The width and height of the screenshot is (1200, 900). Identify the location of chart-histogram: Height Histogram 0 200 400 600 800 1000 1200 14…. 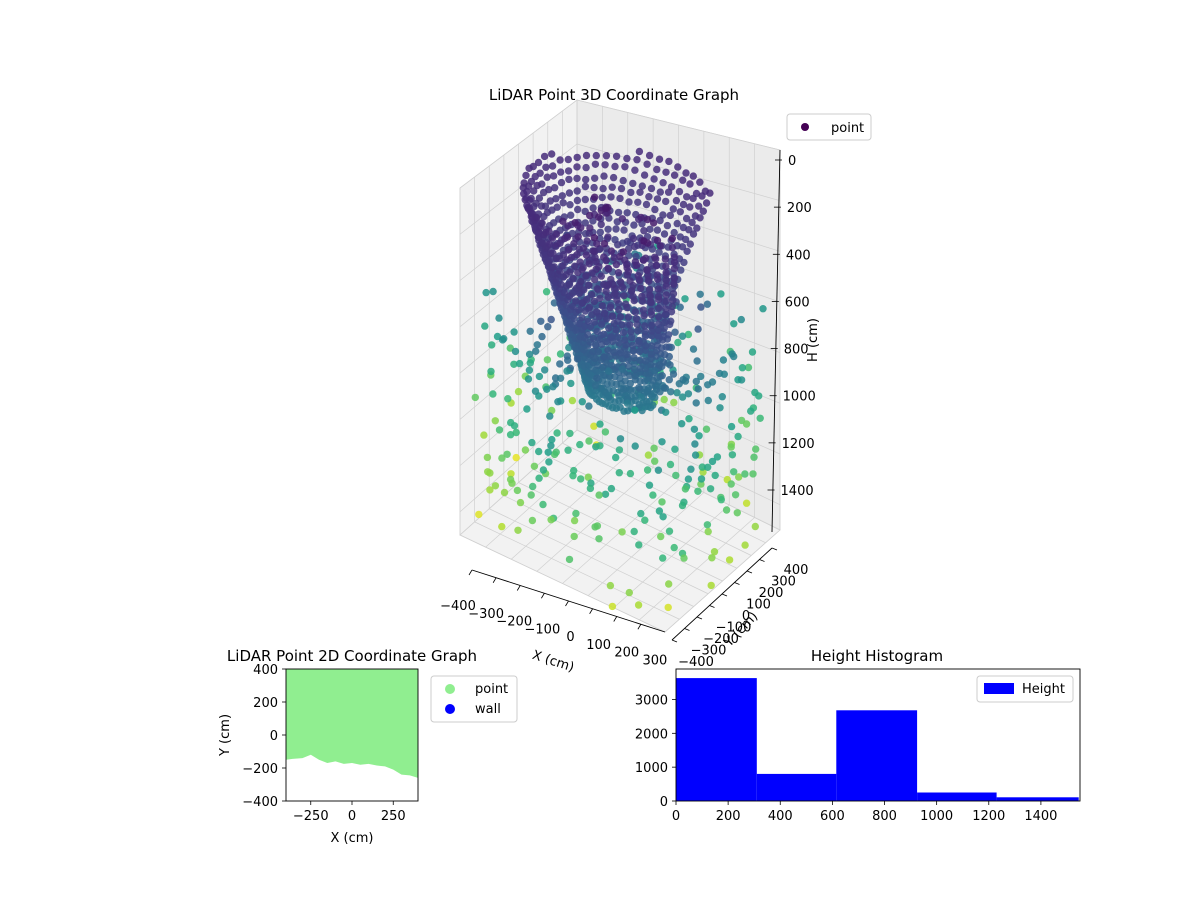
(858, 735).